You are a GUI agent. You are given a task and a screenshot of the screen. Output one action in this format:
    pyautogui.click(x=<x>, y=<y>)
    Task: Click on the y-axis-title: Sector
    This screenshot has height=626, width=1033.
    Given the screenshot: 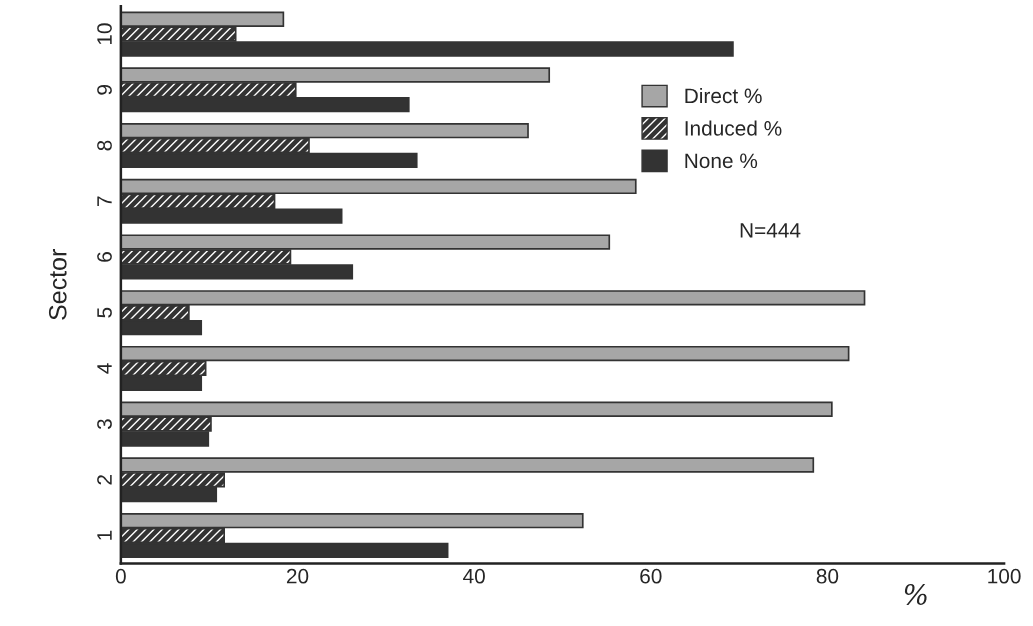 What is the action you would take?
    pyautogui.click(x=57, y=284)
    